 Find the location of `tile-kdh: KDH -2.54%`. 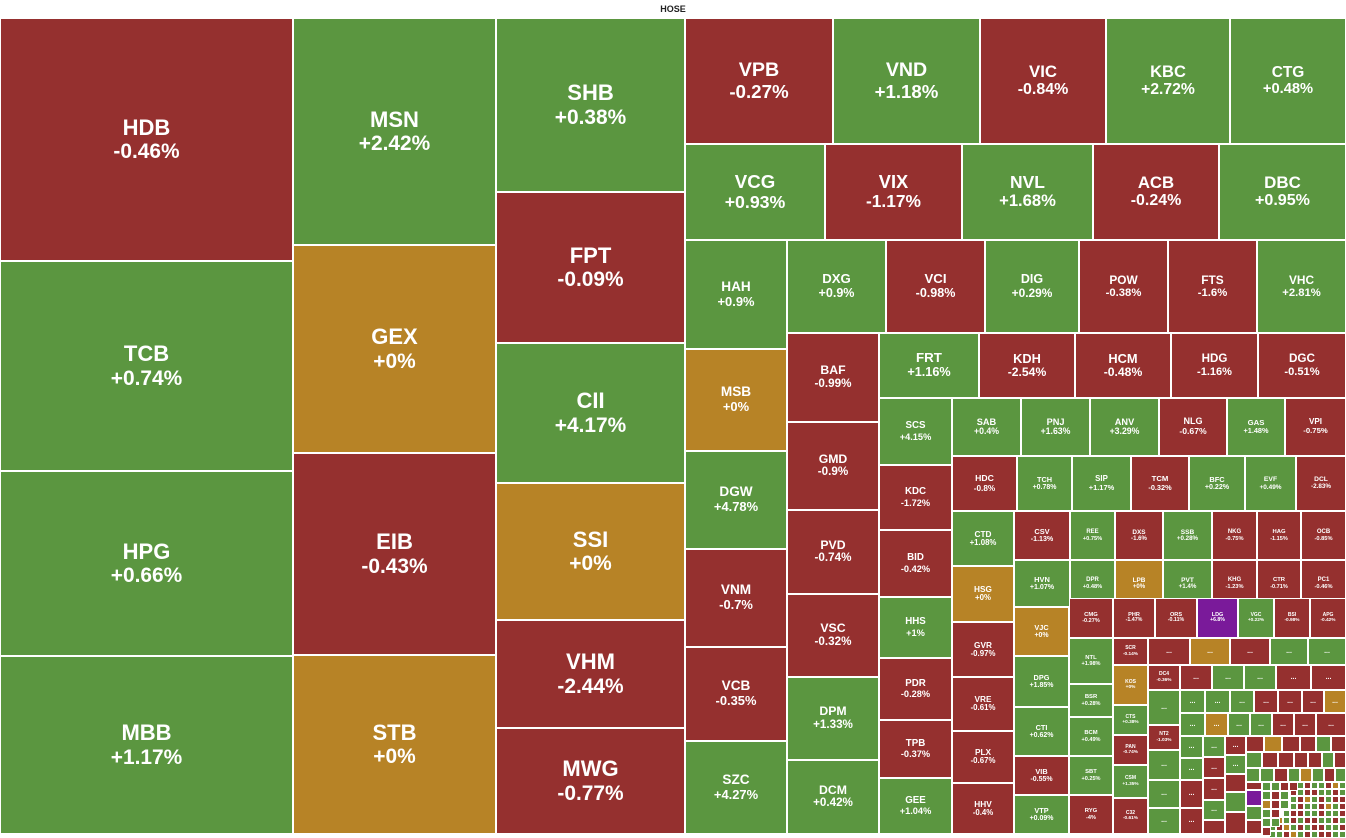

tile-kdh: KDH -2.54% is located at coordinates (1027, 365).